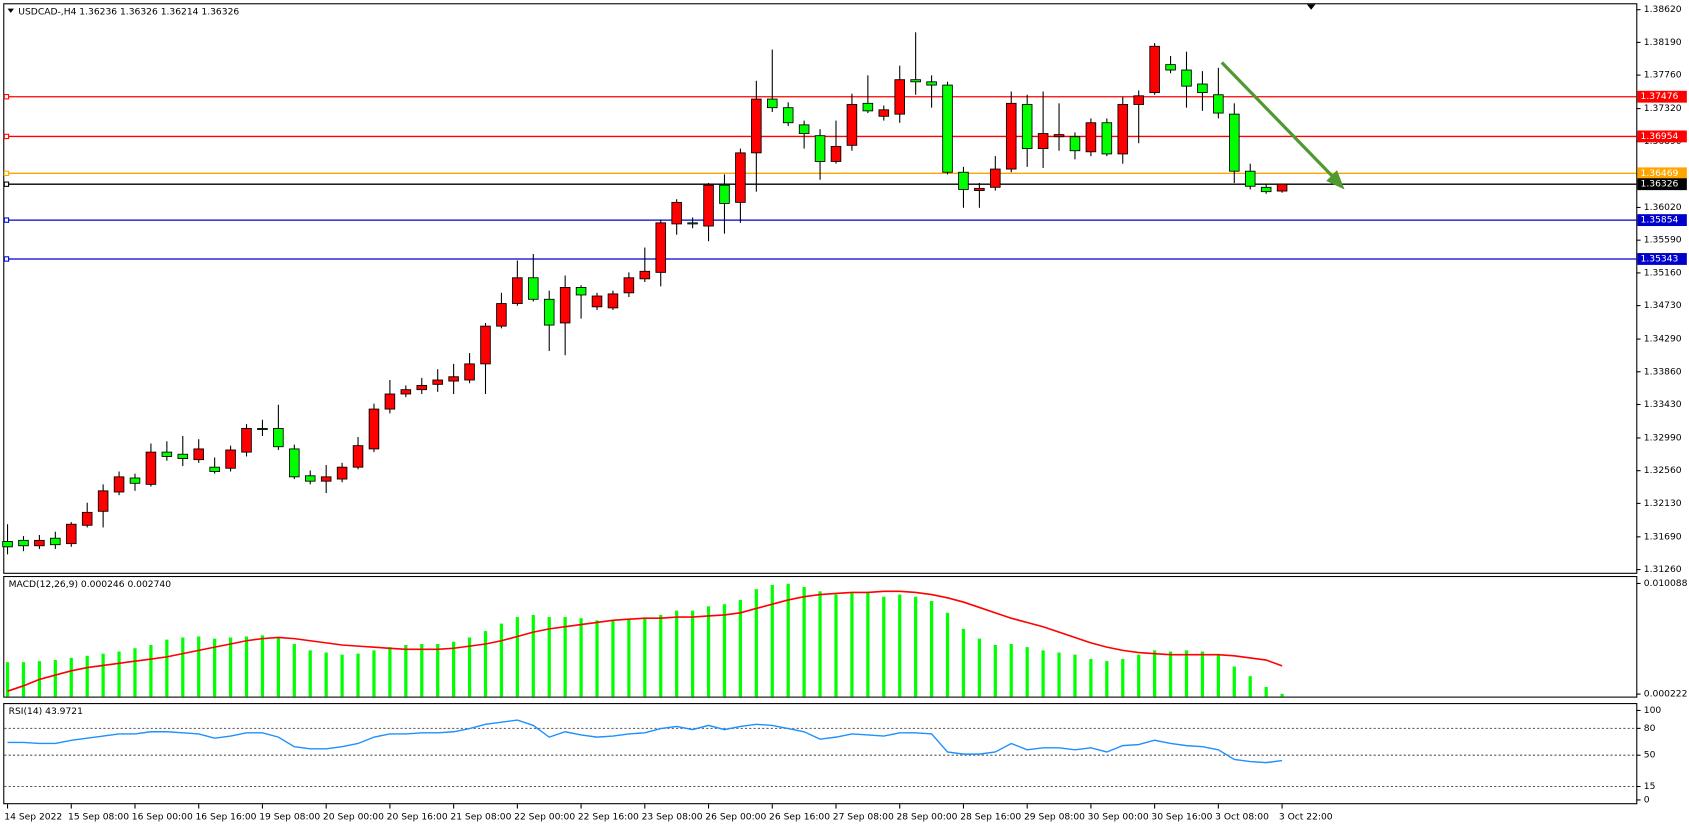 This screenshot has width=1689, height=829. I want to click on x-tick-label: 16 Sep 16:00, so click(225, 818).